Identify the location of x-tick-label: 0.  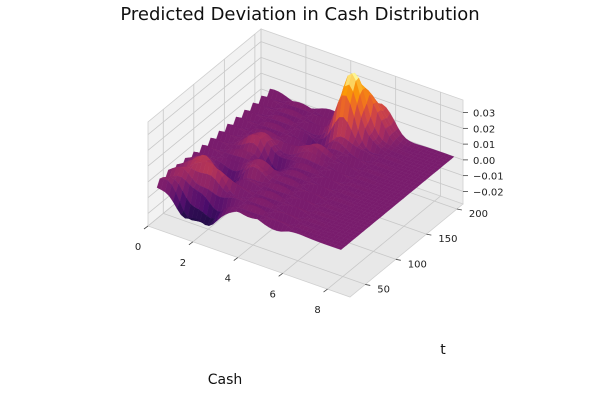
(138, 247).